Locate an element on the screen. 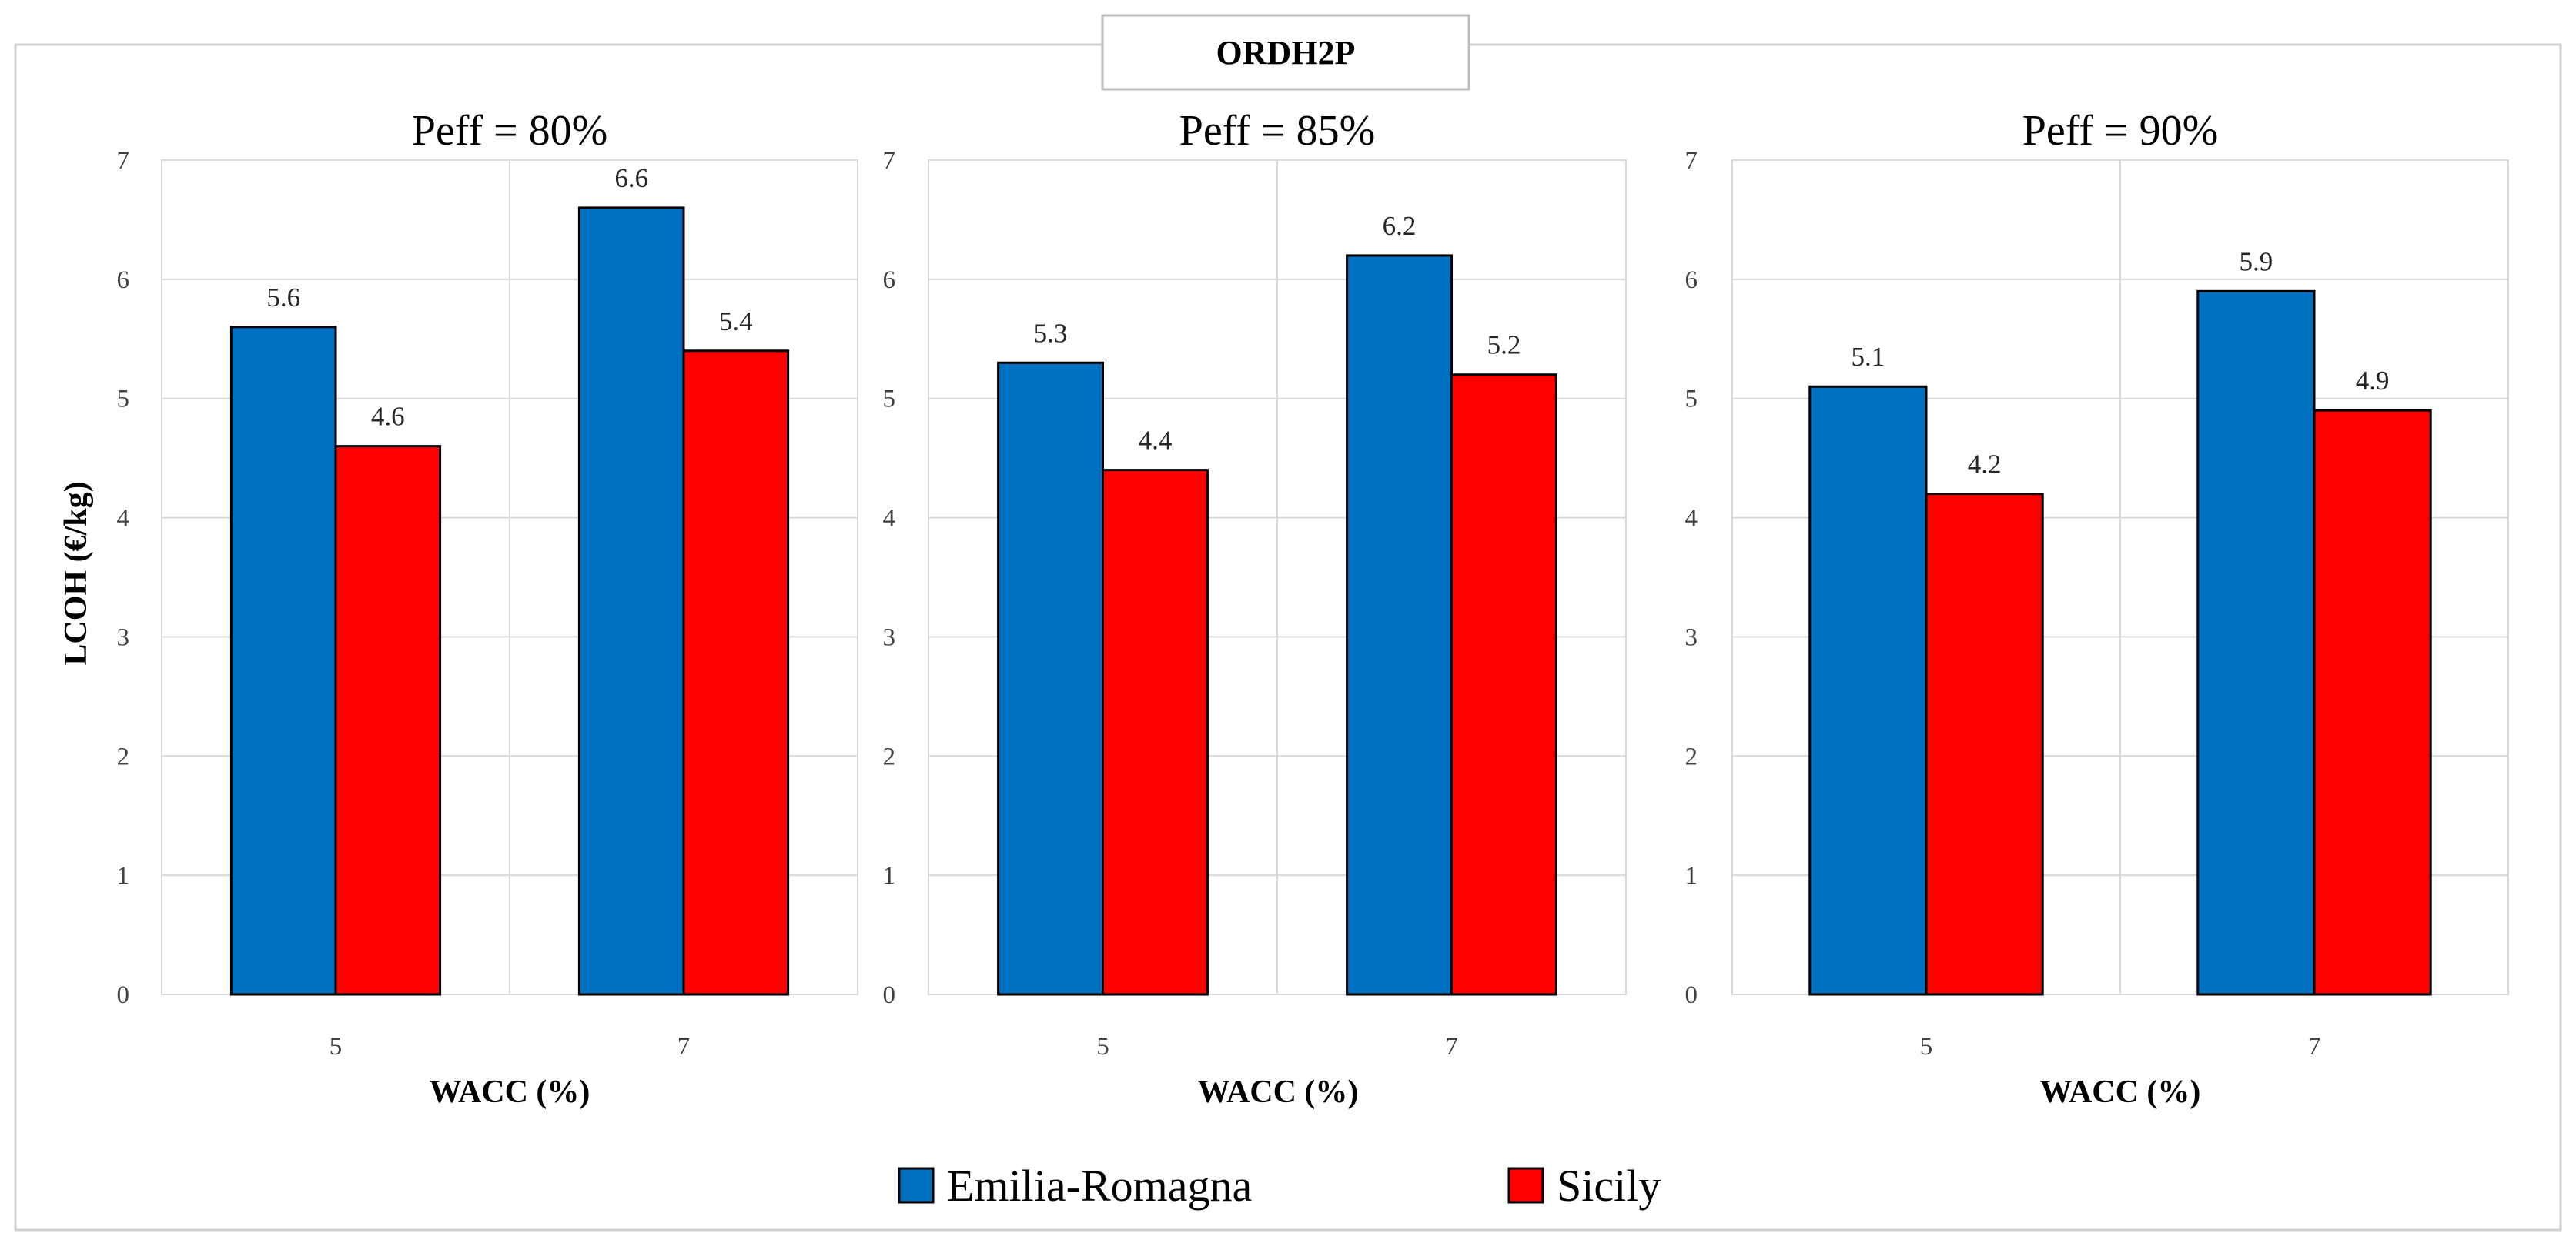 The image size is (2576, 1250). legend-label-emilia-romagna: Emilia-Romagna is located at coordinates (1100, 1186).